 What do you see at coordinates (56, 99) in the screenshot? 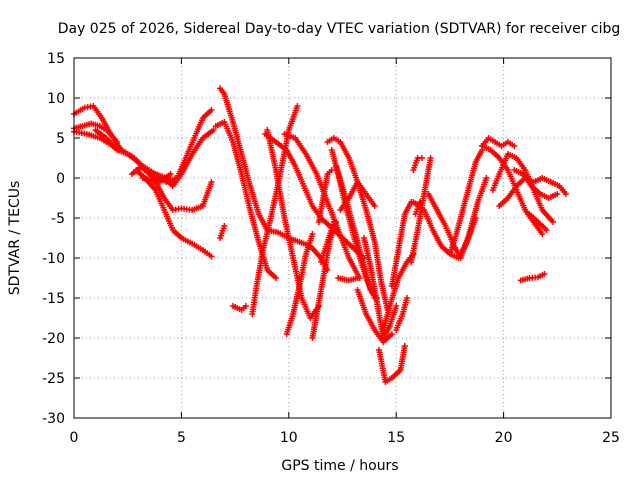
I see `y-tick-label: 10` at bounding box center [56, 99].